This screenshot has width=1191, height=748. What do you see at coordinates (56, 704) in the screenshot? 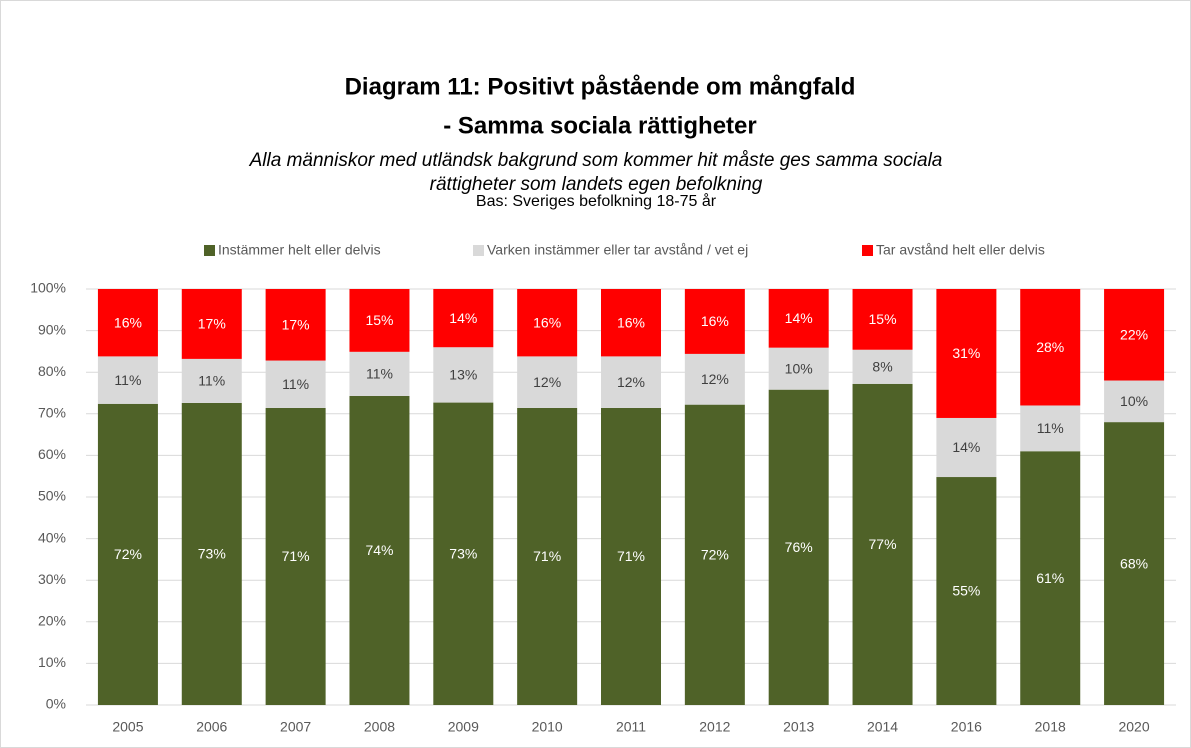
I see `y-tick-label: 0%` at bounding box center [56, 704].